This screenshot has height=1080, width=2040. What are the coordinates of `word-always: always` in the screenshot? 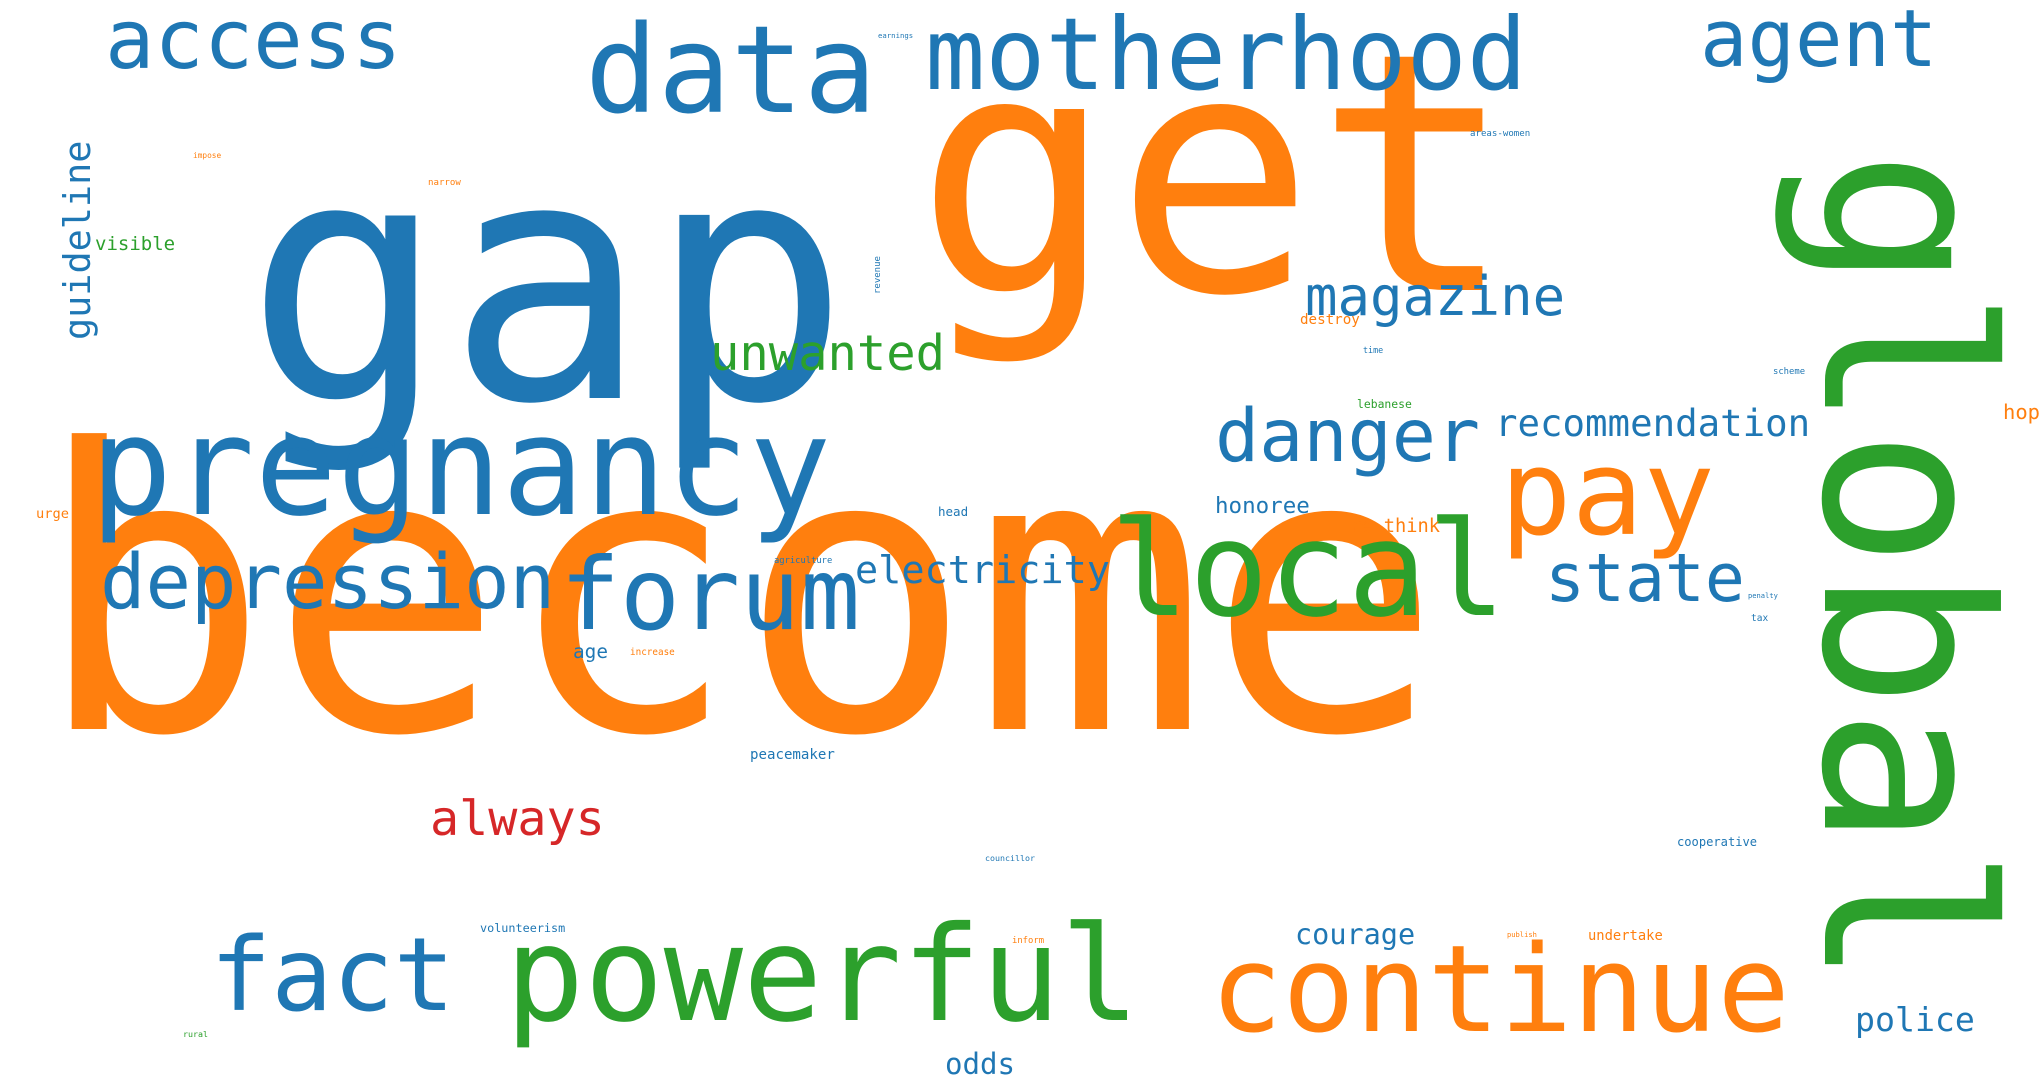 It's located at (517, 819).